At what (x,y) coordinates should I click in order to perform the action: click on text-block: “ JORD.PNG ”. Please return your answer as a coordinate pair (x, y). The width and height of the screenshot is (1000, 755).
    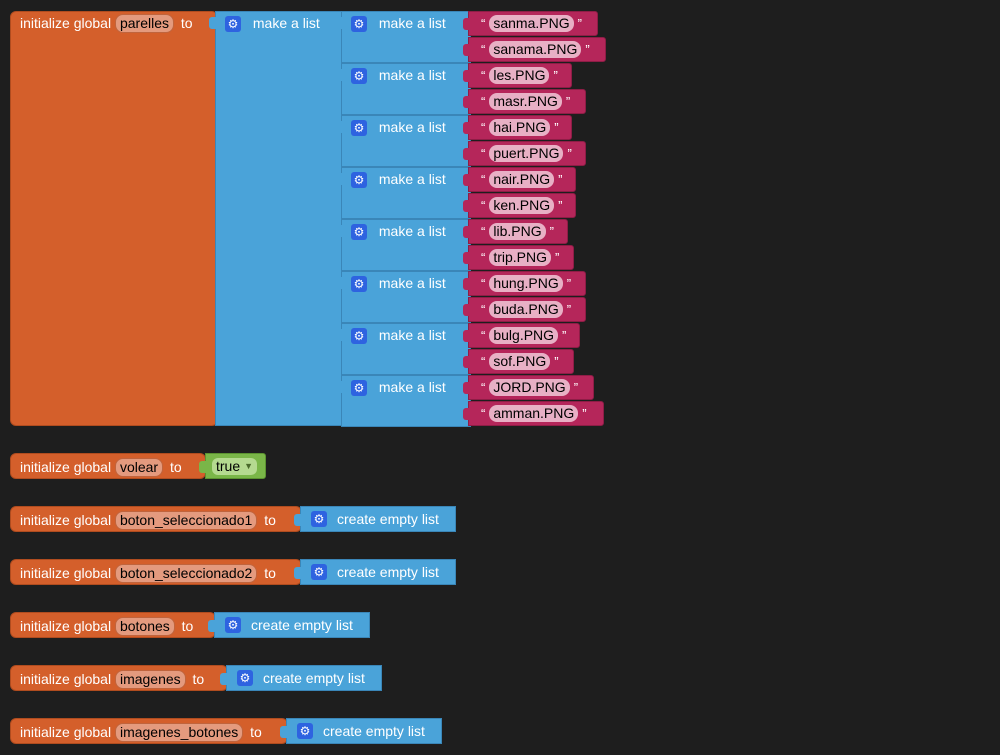
    Looking at the image, I should click on (528, 387).